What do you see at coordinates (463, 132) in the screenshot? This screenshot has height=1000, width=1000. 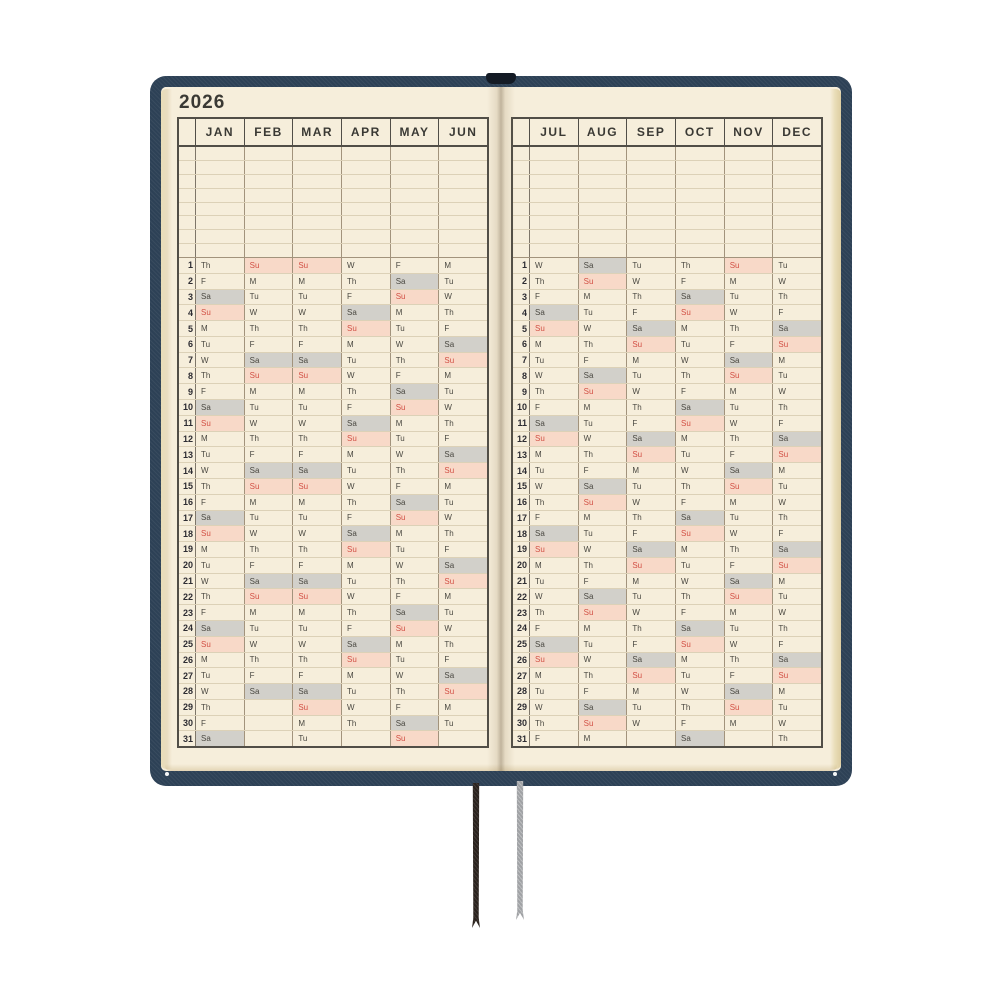 I see `month-header-jun: JUN` at bounding box center [463, 132].